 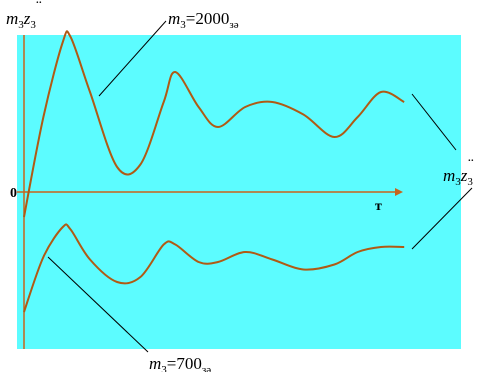 What do you see at coordinates (471, 164) in the screenshot?
I see `right-label-dots: ¨` at bounding box center [471, 164].